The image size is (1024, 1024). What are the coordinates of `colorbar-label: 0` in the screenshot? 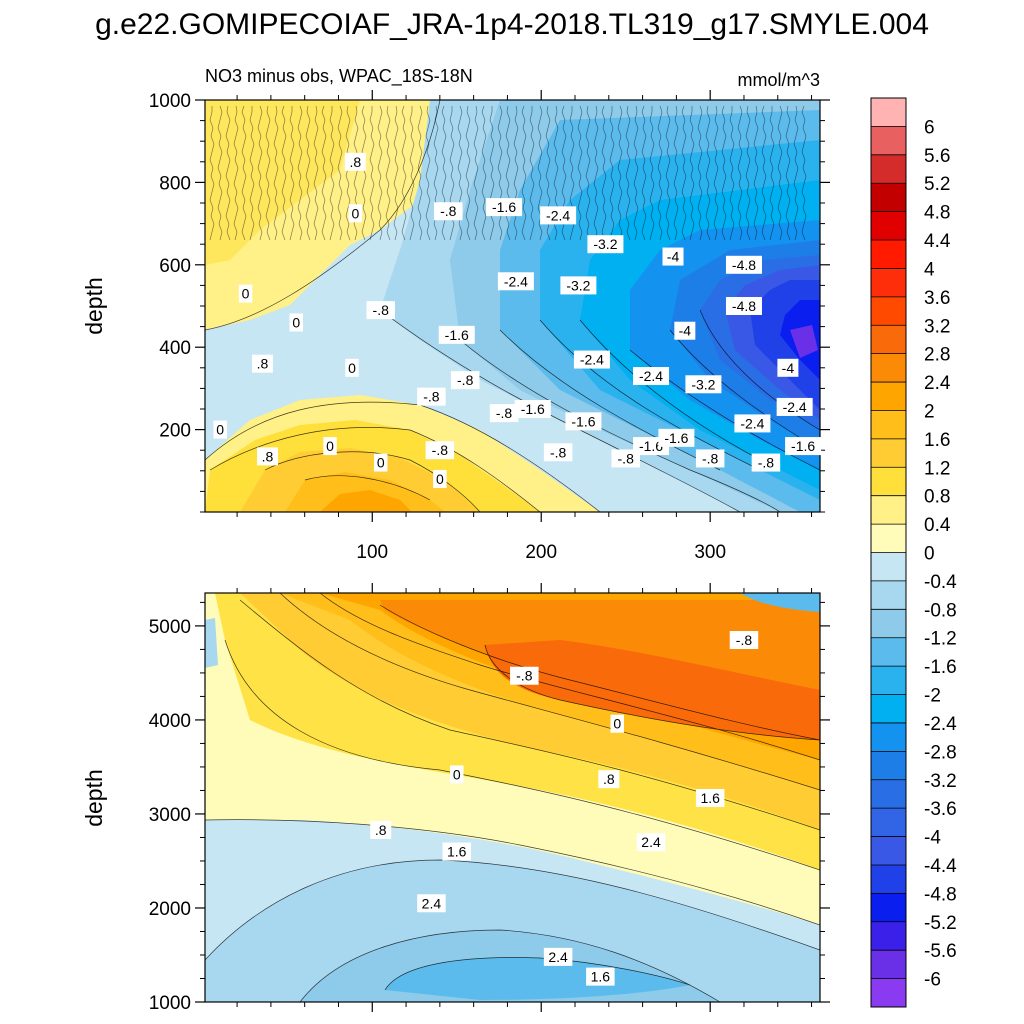 It's located at (929, 554).